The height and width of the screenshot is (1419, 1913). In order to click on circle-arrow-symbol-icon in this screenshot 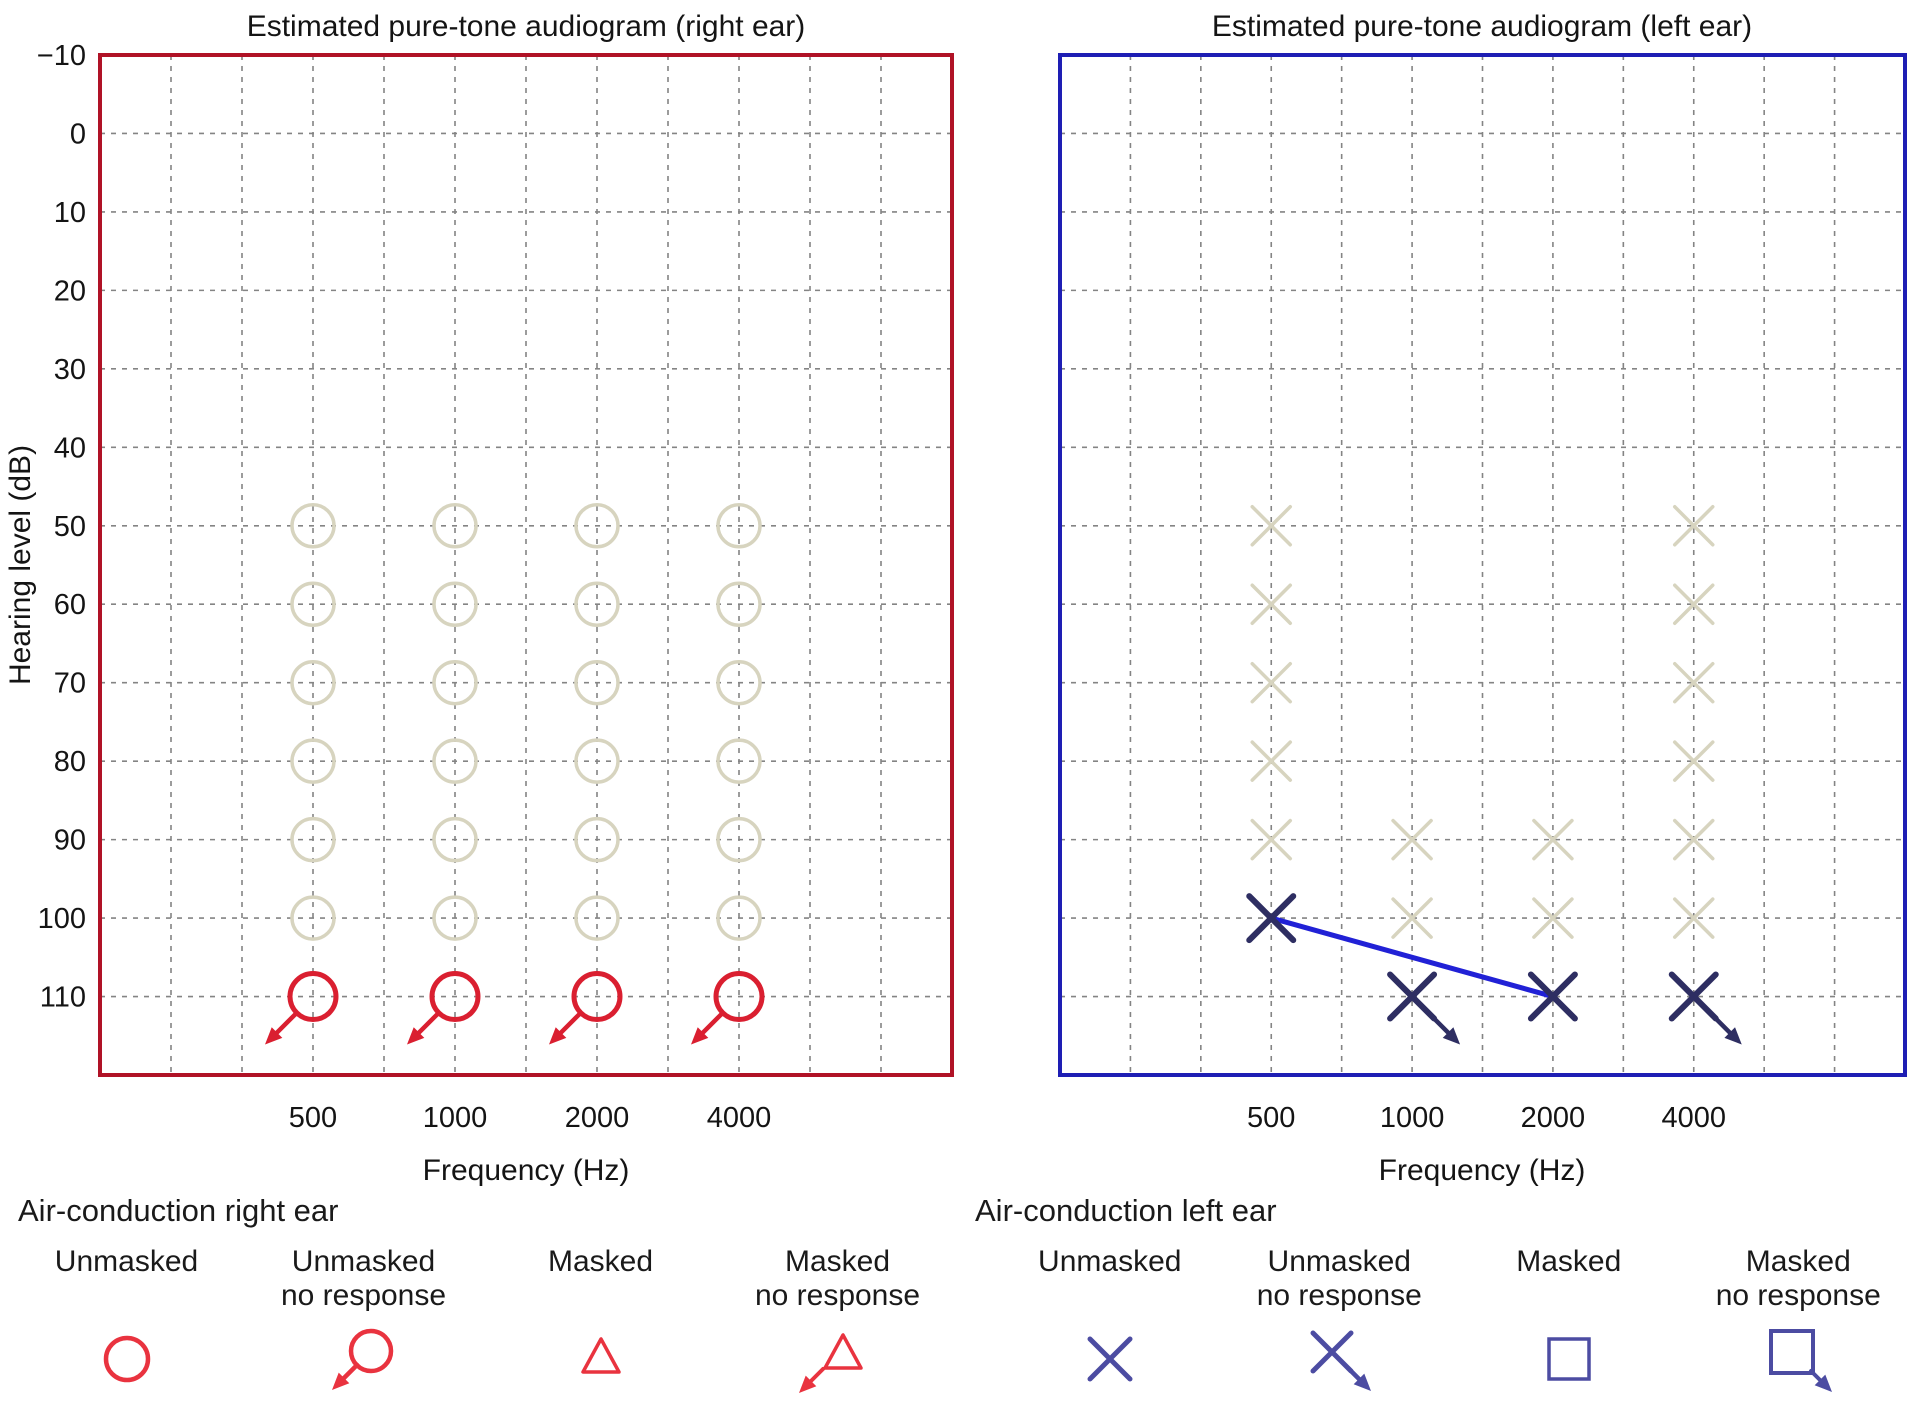, I will do `click(362, 1359)`.